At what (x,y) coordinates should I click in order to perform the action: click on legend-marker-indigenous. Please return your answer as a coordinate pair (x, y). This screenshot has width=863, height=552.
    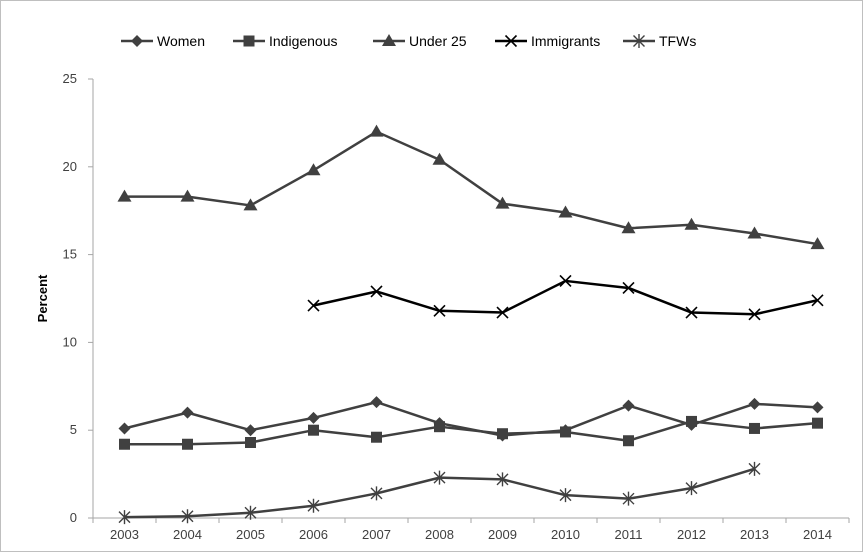
    Looking at the image, I should click on (249, 41).